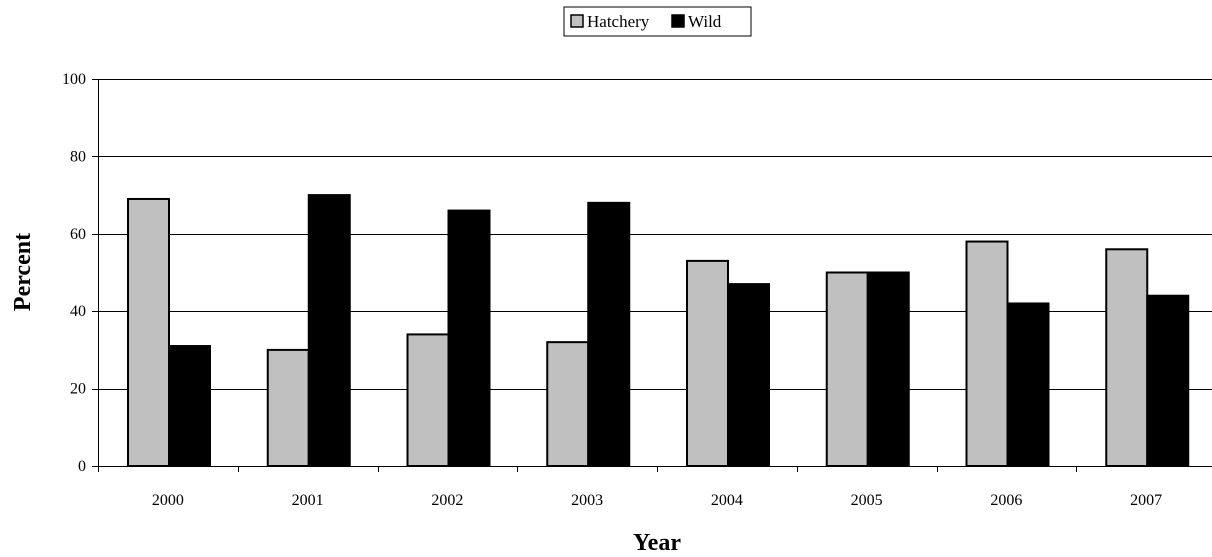  What do you see at coordinates (469, 338) in the screenshot?
I see `bar-wild-2002` at bounding box center [469, 338].